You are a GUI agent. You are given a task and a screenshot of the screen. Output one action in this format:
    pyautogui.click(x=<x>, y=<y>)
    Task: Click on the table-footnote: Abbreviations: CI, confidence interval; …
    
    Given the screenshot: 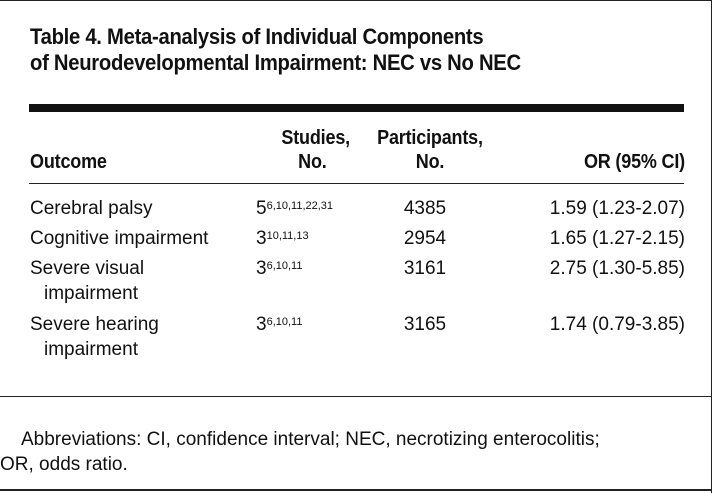 What is the action you would take?
    pyautogui.click(x=345, y=452)
    